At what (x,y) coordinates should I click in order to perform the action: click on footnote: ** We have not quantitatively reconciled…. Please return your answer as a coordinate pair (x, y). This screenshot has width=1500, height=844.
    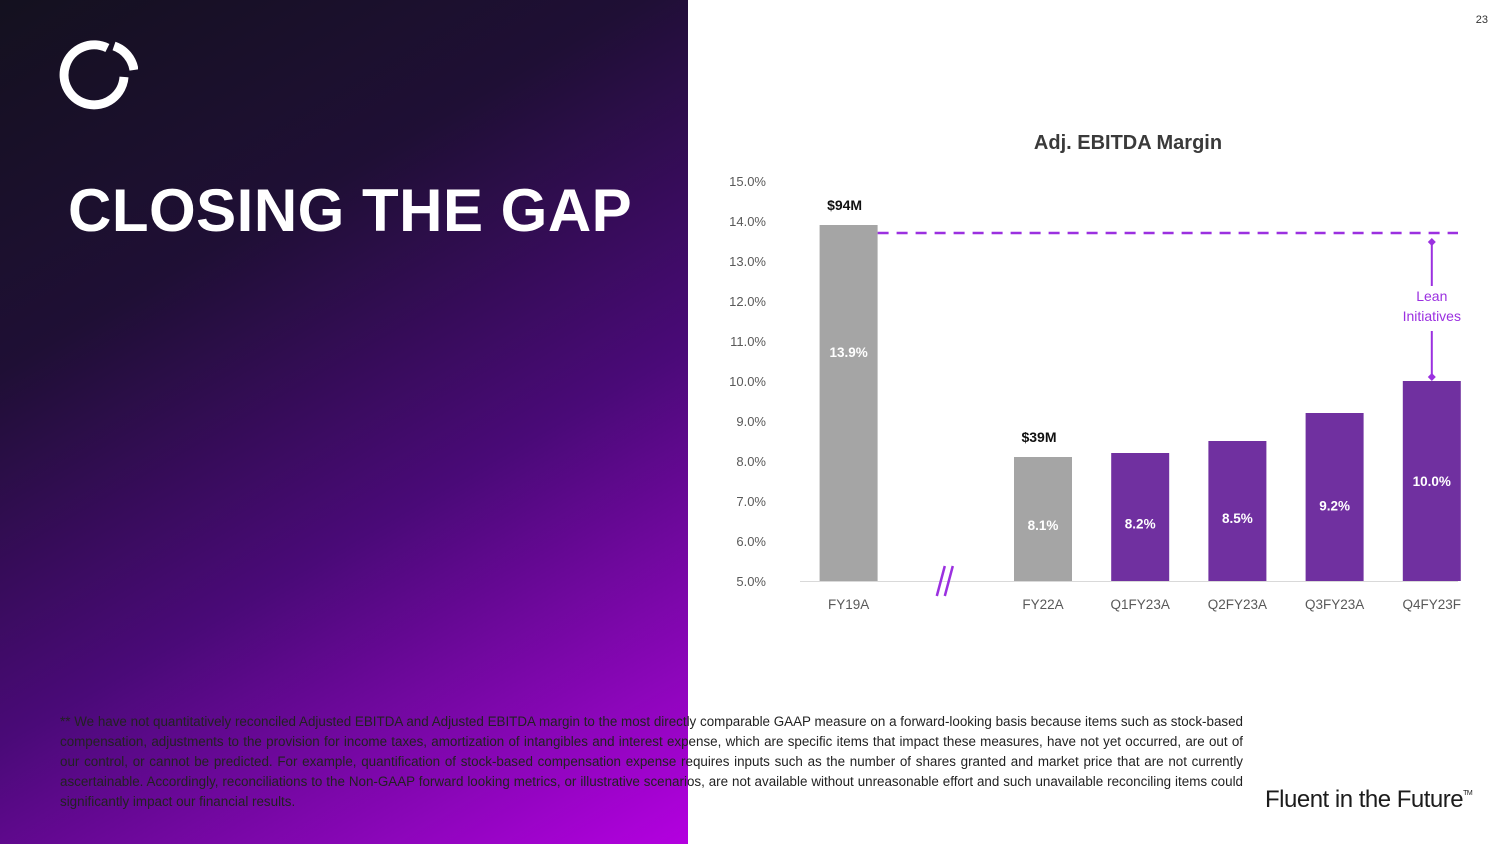
    Looking at the image, I should click on (651, 761).